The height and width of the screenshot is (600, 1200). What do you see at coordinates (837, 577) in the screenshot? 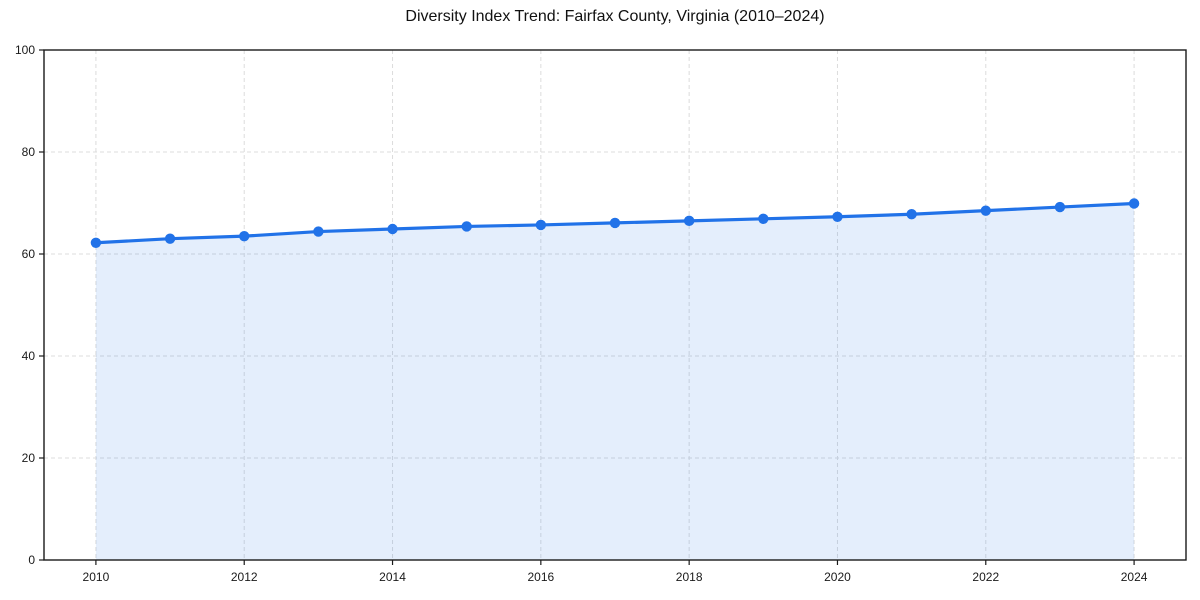
I see `x-tick-label: 2020` at bounding box center [837, 577].